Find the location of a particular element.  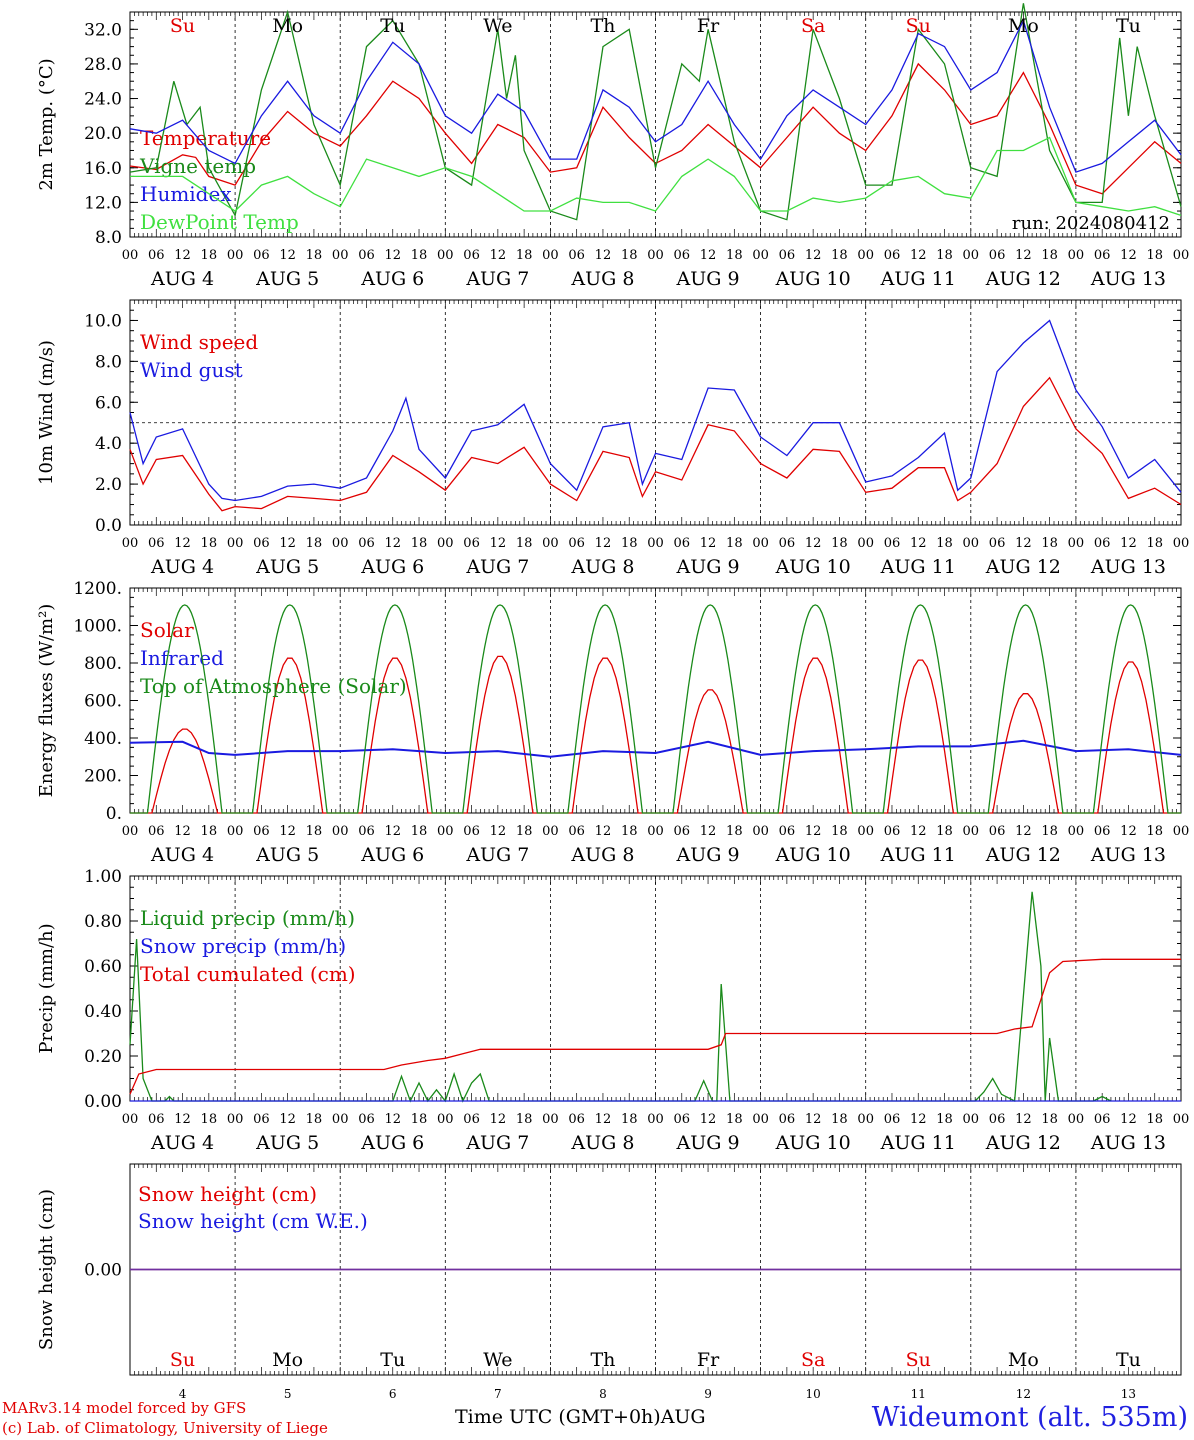

legend-label: Wind gust is located at coordinates (191, 370).